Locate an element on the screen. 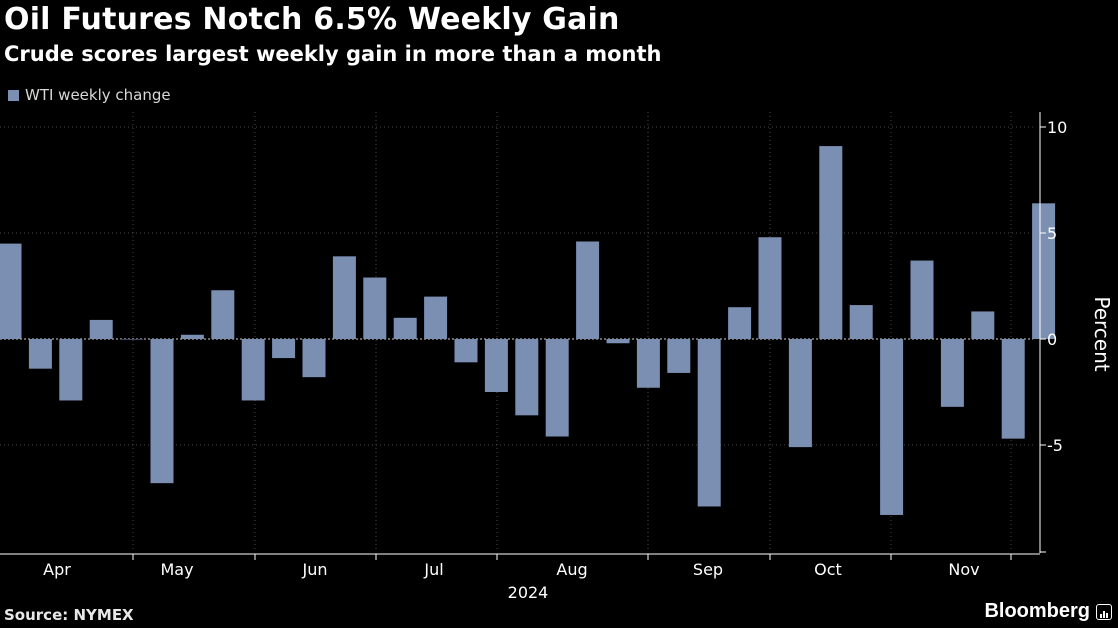 This screenshot has height=628, width=1118. bar-chart-icon is located at coordinates (1104, 611).